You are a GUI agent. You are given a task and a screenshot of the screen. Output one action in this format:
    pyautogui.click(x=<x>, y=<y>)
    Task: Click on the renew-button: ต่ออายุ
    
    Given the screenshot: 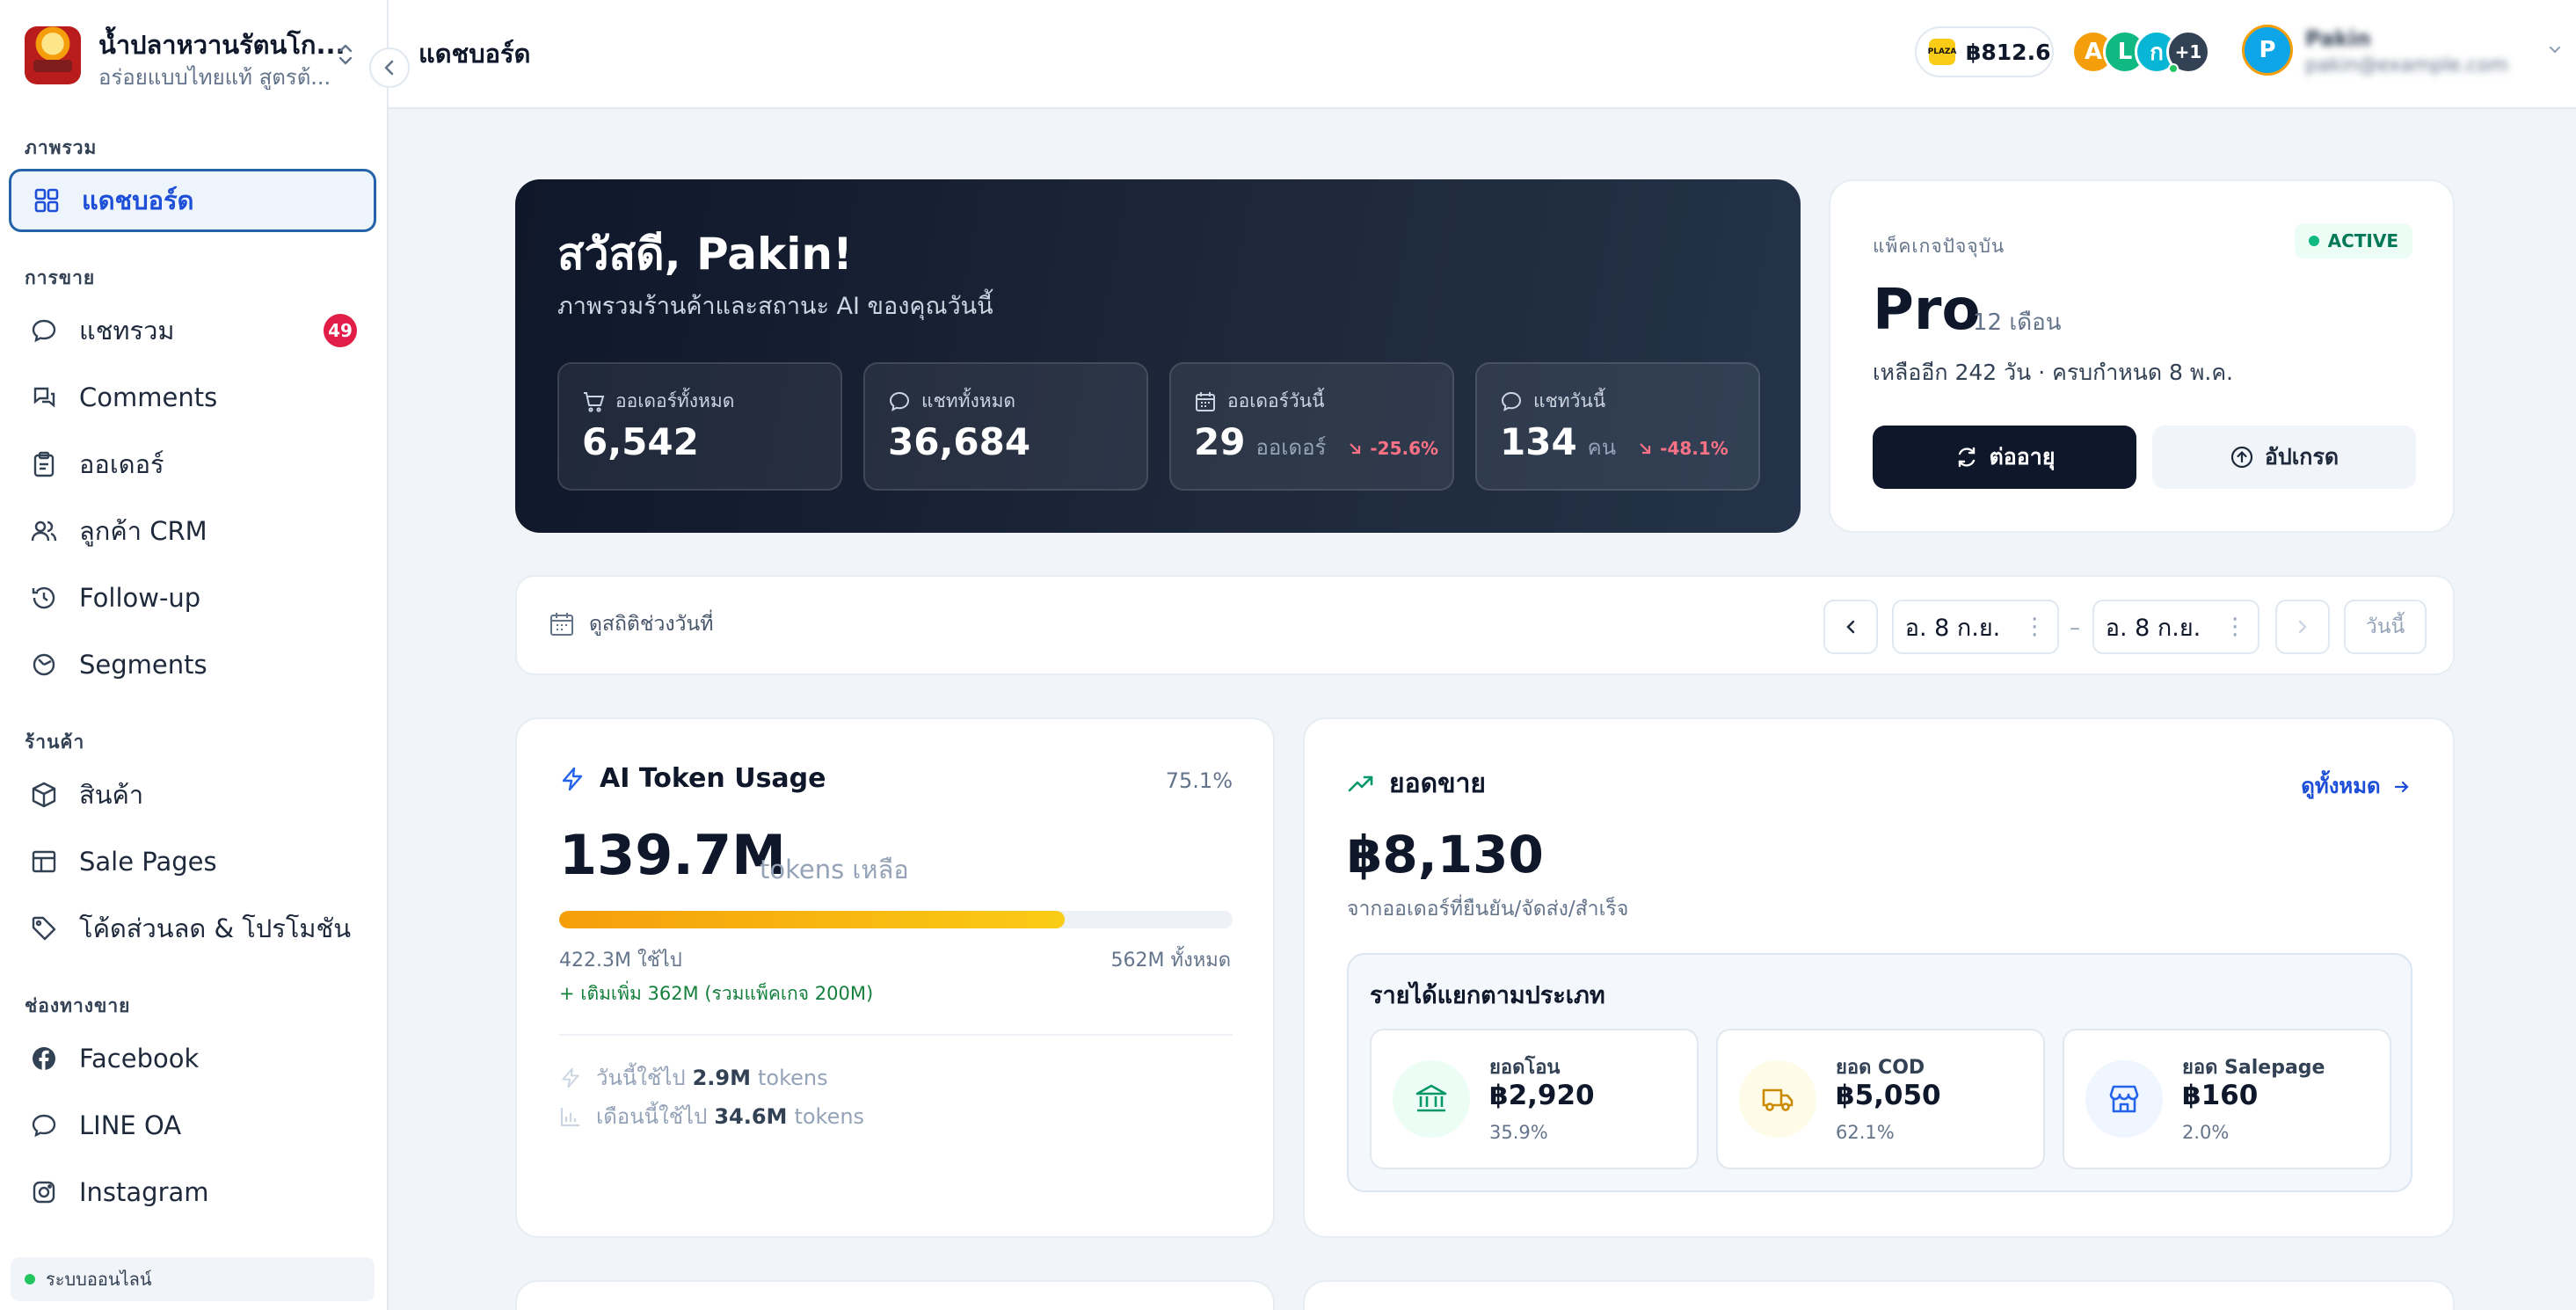 What is the action you would take?
    pyautogui.click(x=2004, y=457)
    